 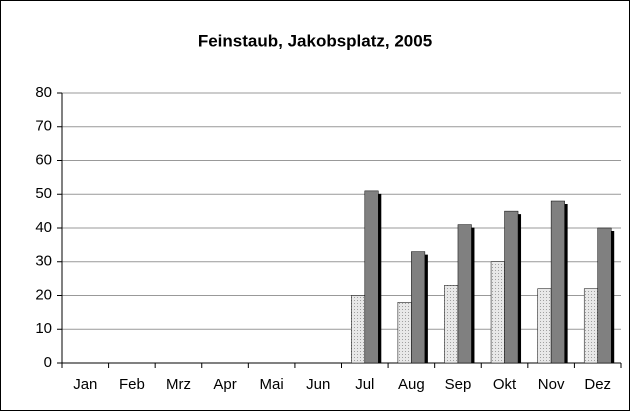 What do you see at coordinates (43, 159) in the screenshot?
I see `y-tick-label: 60` at bounding box center [43, 159].